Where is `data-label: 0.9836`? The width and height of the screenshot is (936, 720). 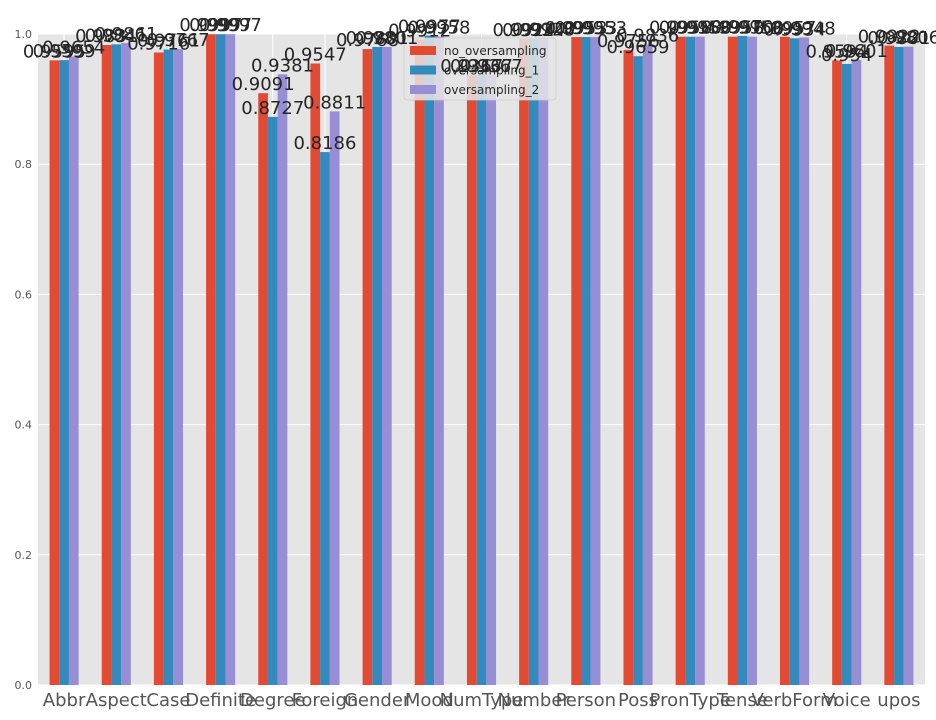 data-label: 0.9836 is located at coordinates (647, 36).